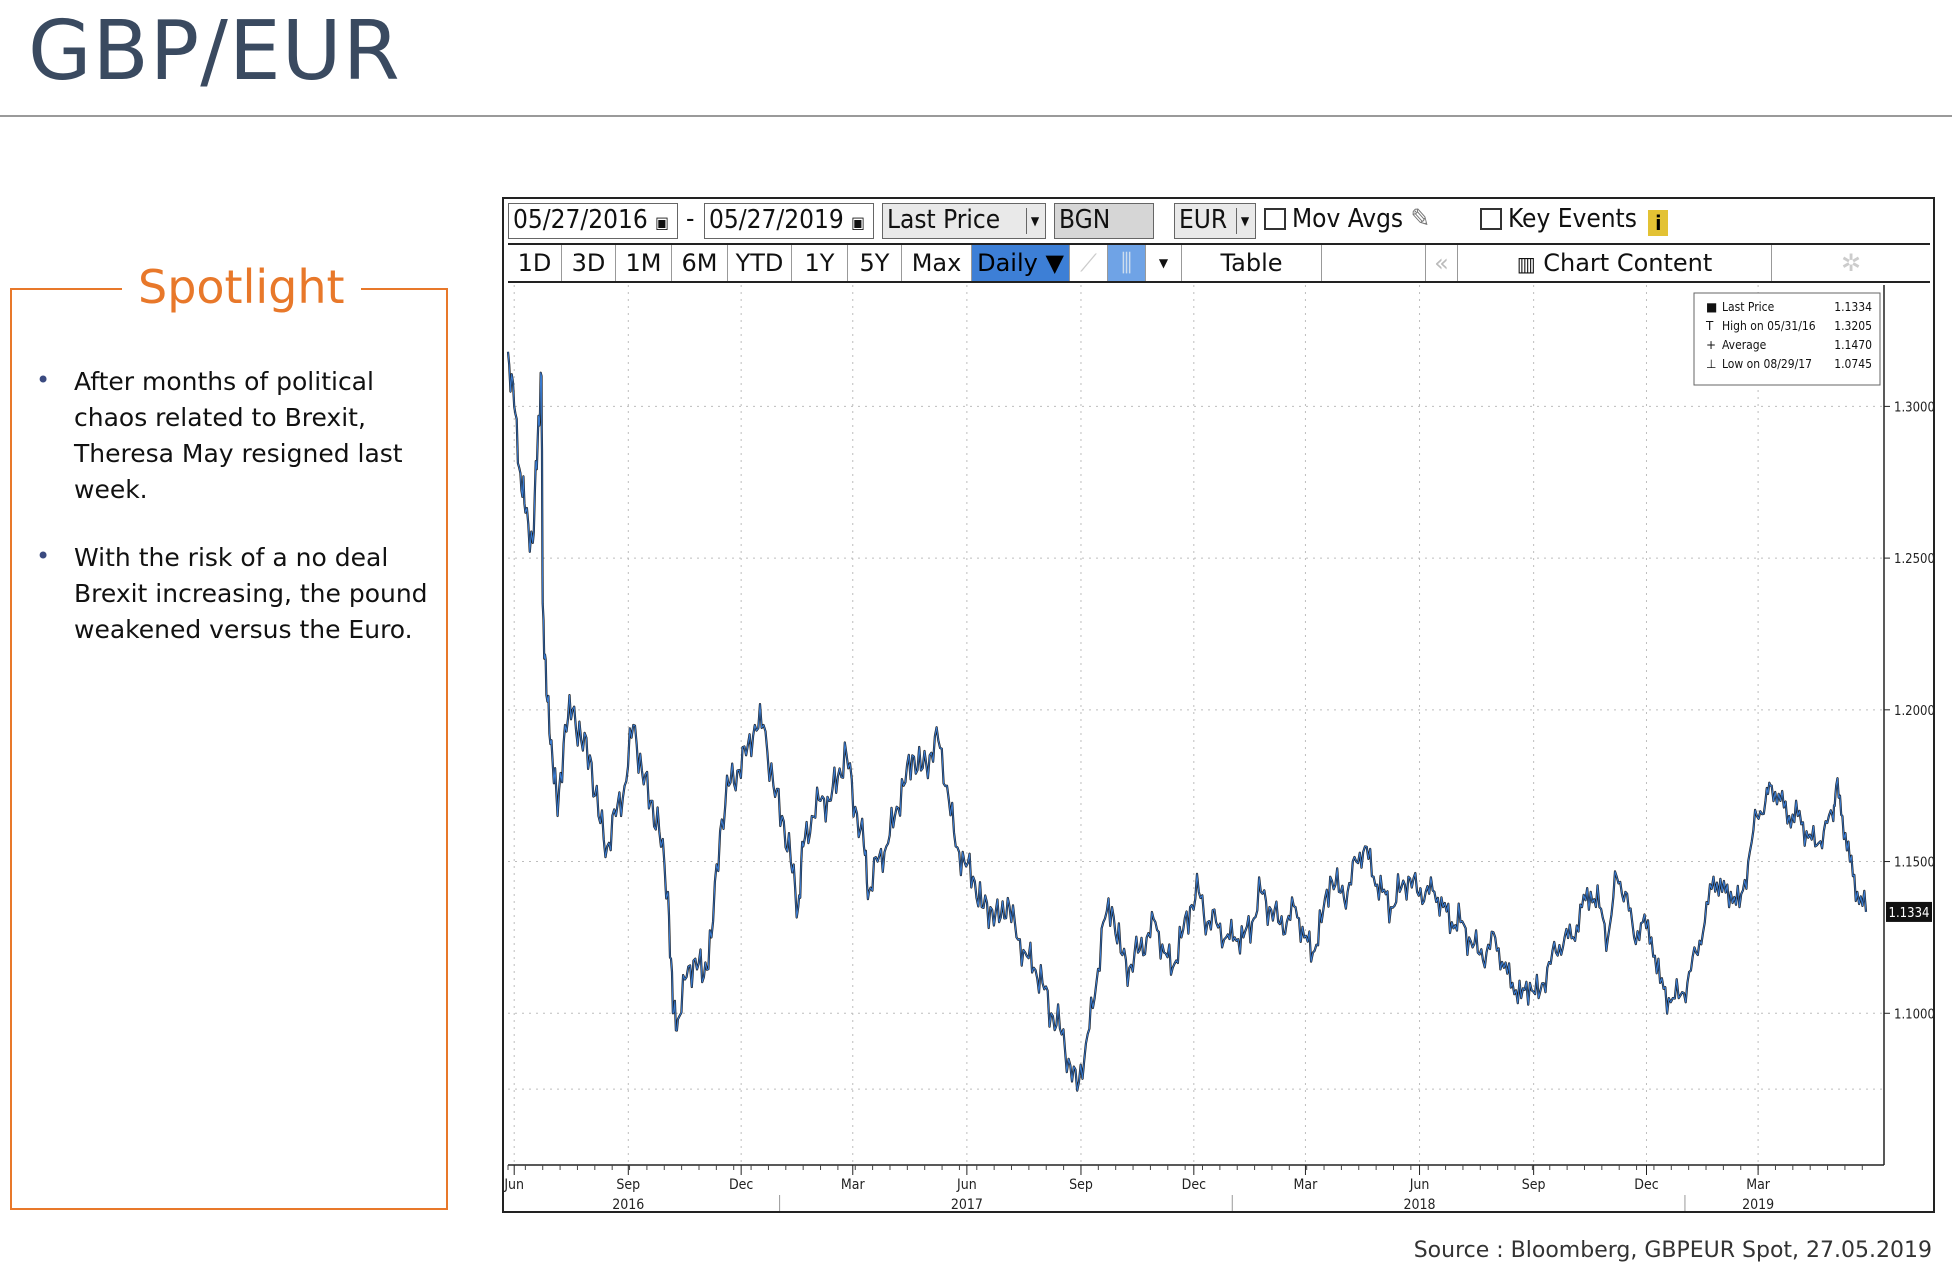 This screenshot has height=1276, width=1952. I want to click on key-events-label: Key Events, so click(1572, 219).